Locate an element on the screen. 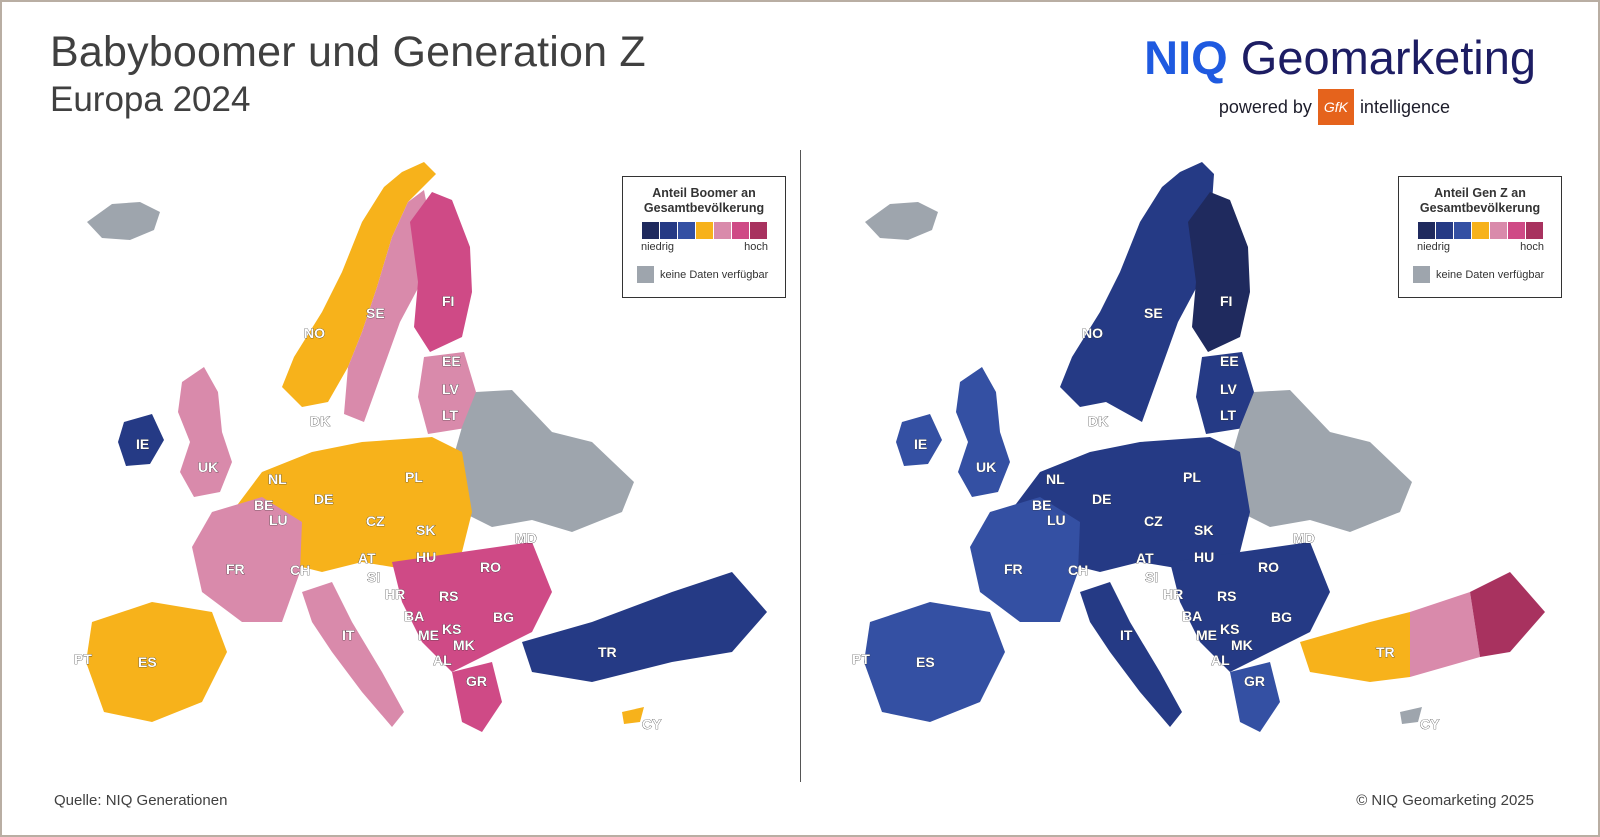  powered-by-text: powered by is located at coordinates (1265, 106).